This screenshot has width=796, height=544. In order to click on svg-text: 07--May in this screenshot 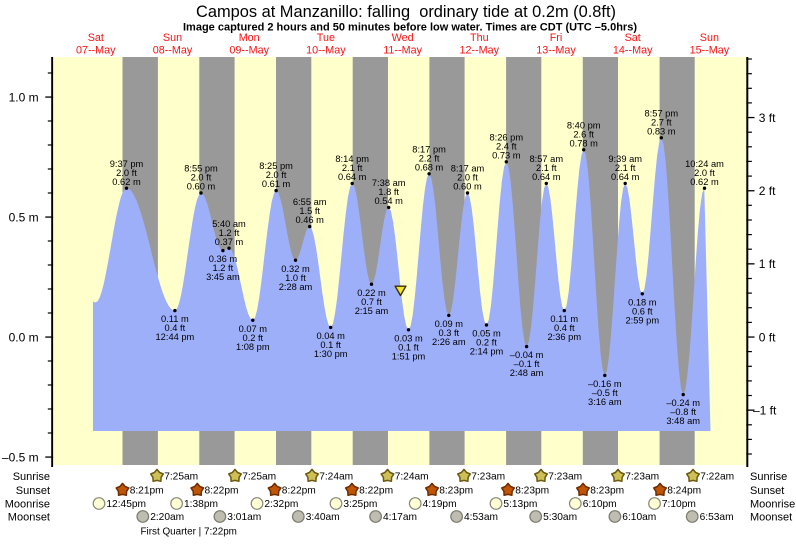, I will do `click(96, 51)`.